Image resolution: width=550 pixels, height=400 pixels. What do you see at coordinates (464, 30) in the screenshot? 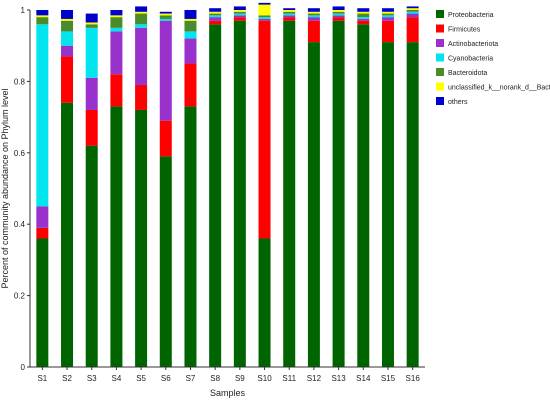
I see `legend-label: Firmicutes` at bounding box center [464, 30].